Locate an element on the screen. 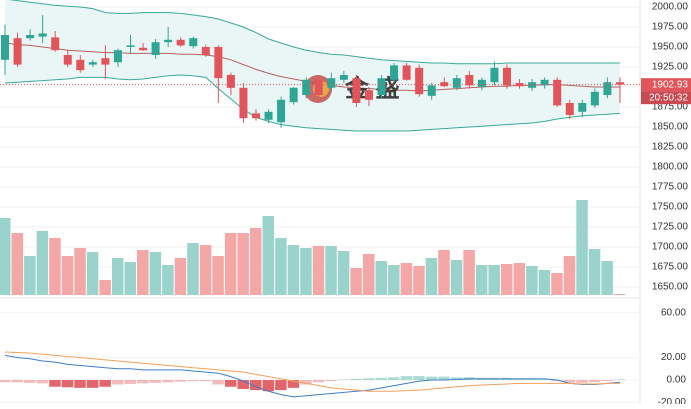 The width and height of the screenshot is (691, 409). last-price-label: 1902.93 is located at coordinates (670, 84).